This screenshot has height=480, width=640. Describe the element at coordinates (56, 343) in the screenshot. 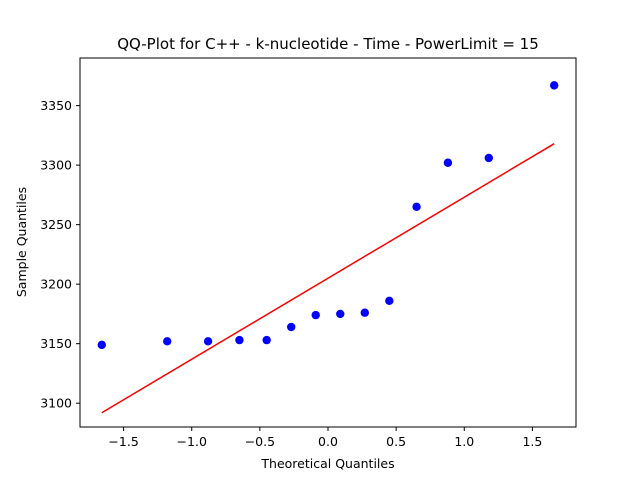

I see `y-tick-label: 3150` at that location.